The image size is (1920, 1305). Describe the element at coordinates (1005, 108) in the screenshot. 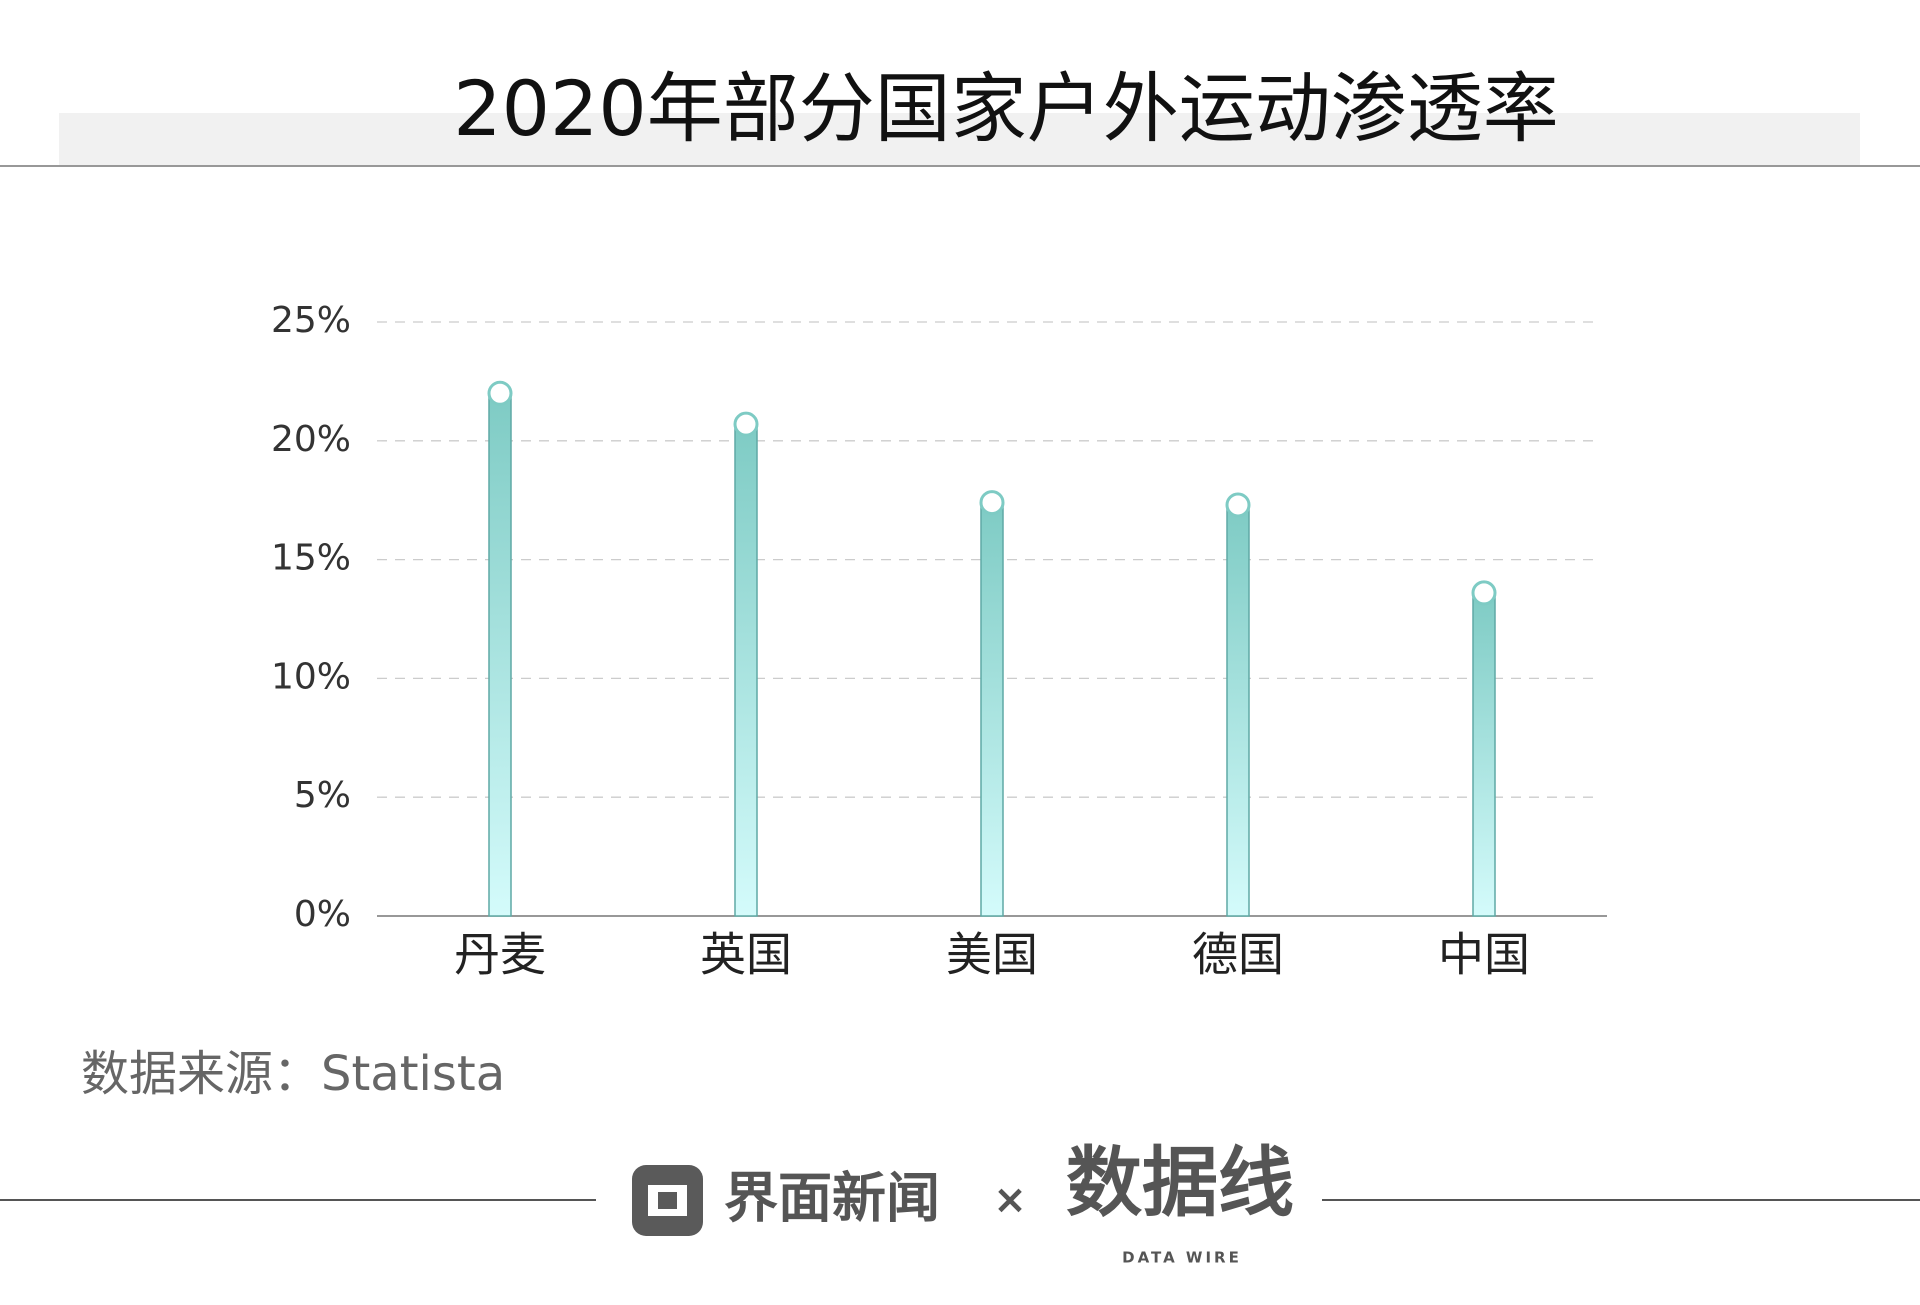

I see `chart-title: 2020年部分国家户外运动渗透率` at that location.